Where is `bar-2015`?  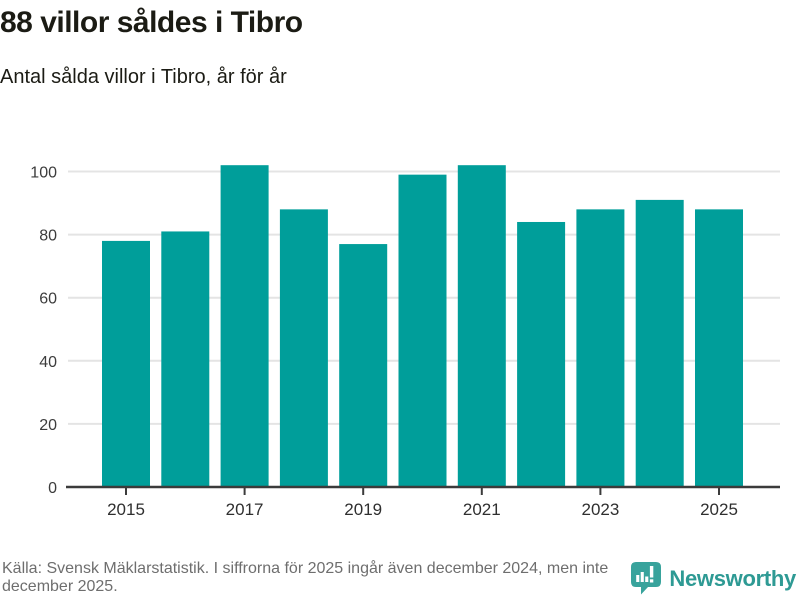 bar-2015 is located at coordinates (126, 363).